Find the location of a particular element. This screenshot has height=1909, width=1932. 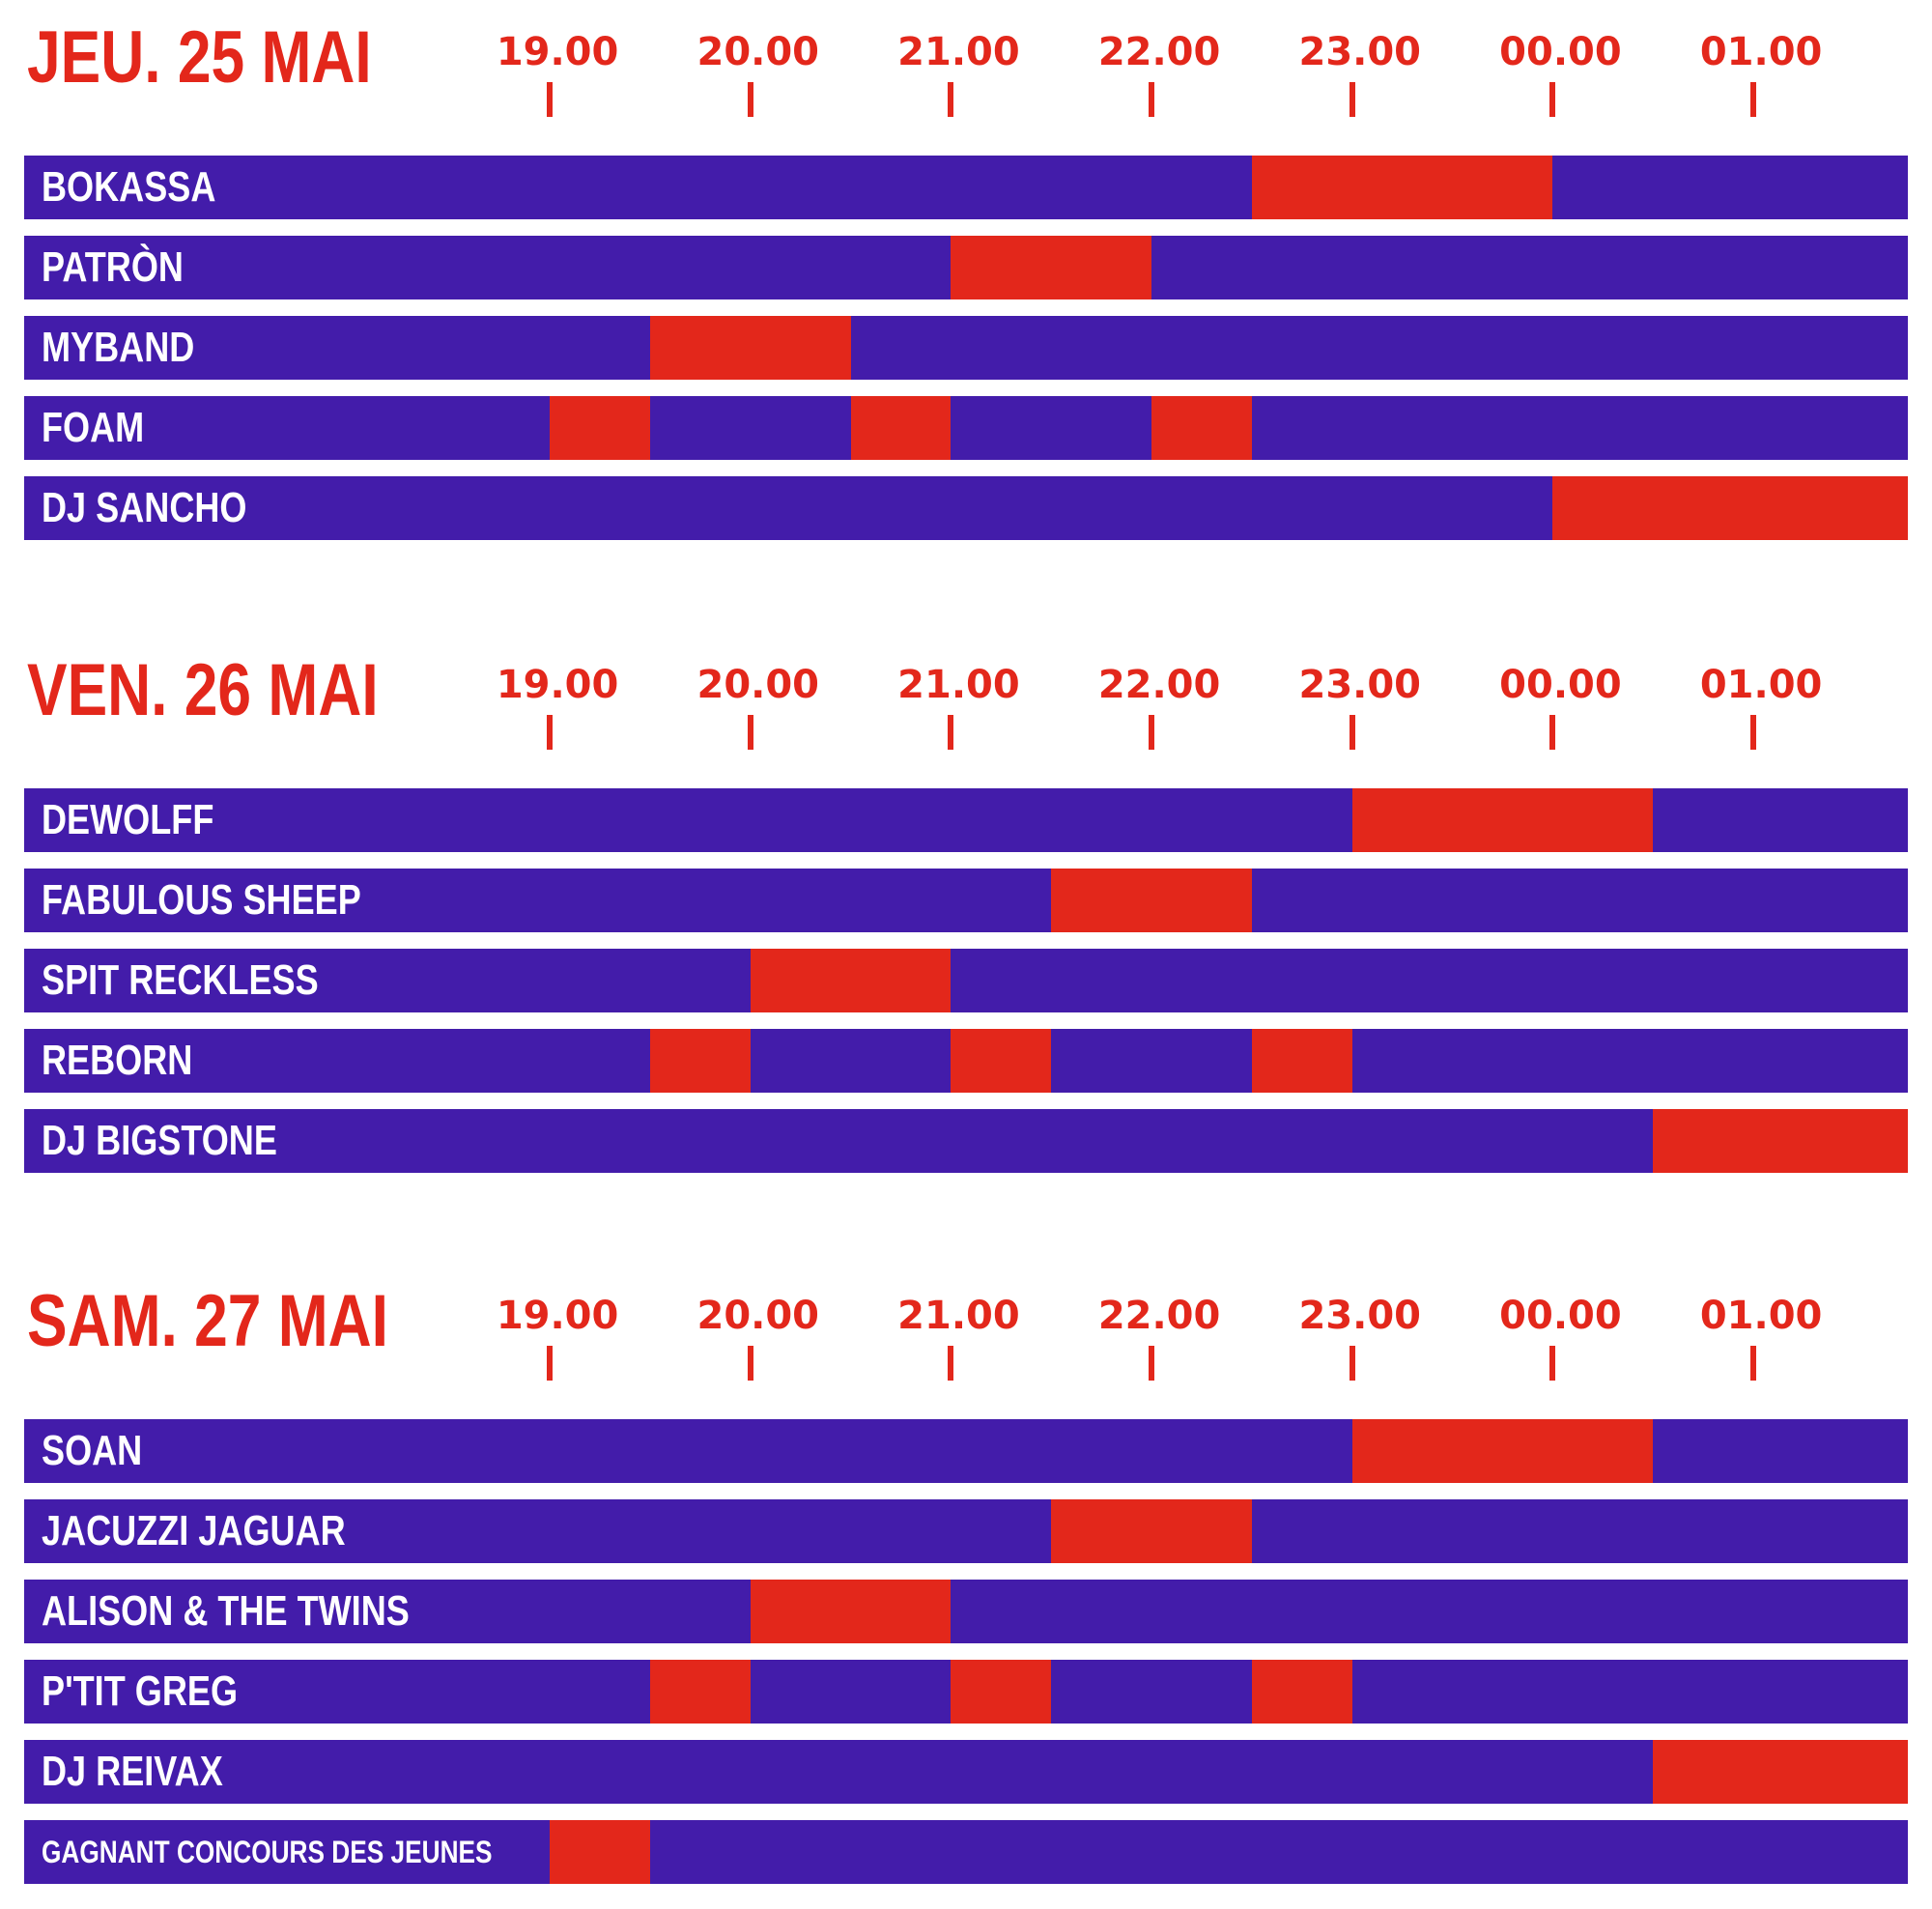

act-row: GAGNANT CONCOURS DES JEUNES is located at coordinates (966, 1852).